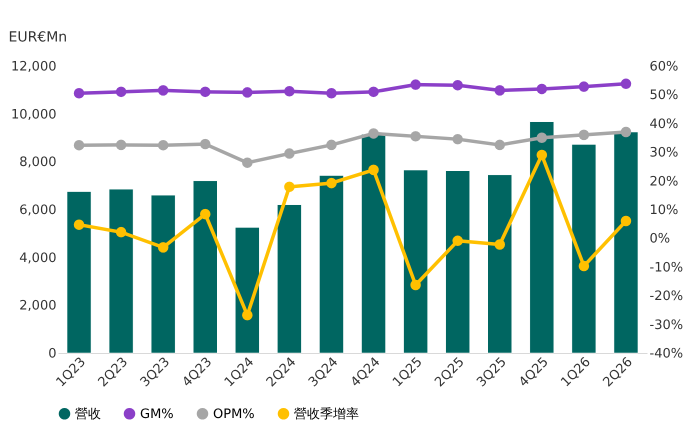  Describe the element at coordinates (38, 38) in the screenshot. I see `y-axis-title: EUR€Mn` at that location.